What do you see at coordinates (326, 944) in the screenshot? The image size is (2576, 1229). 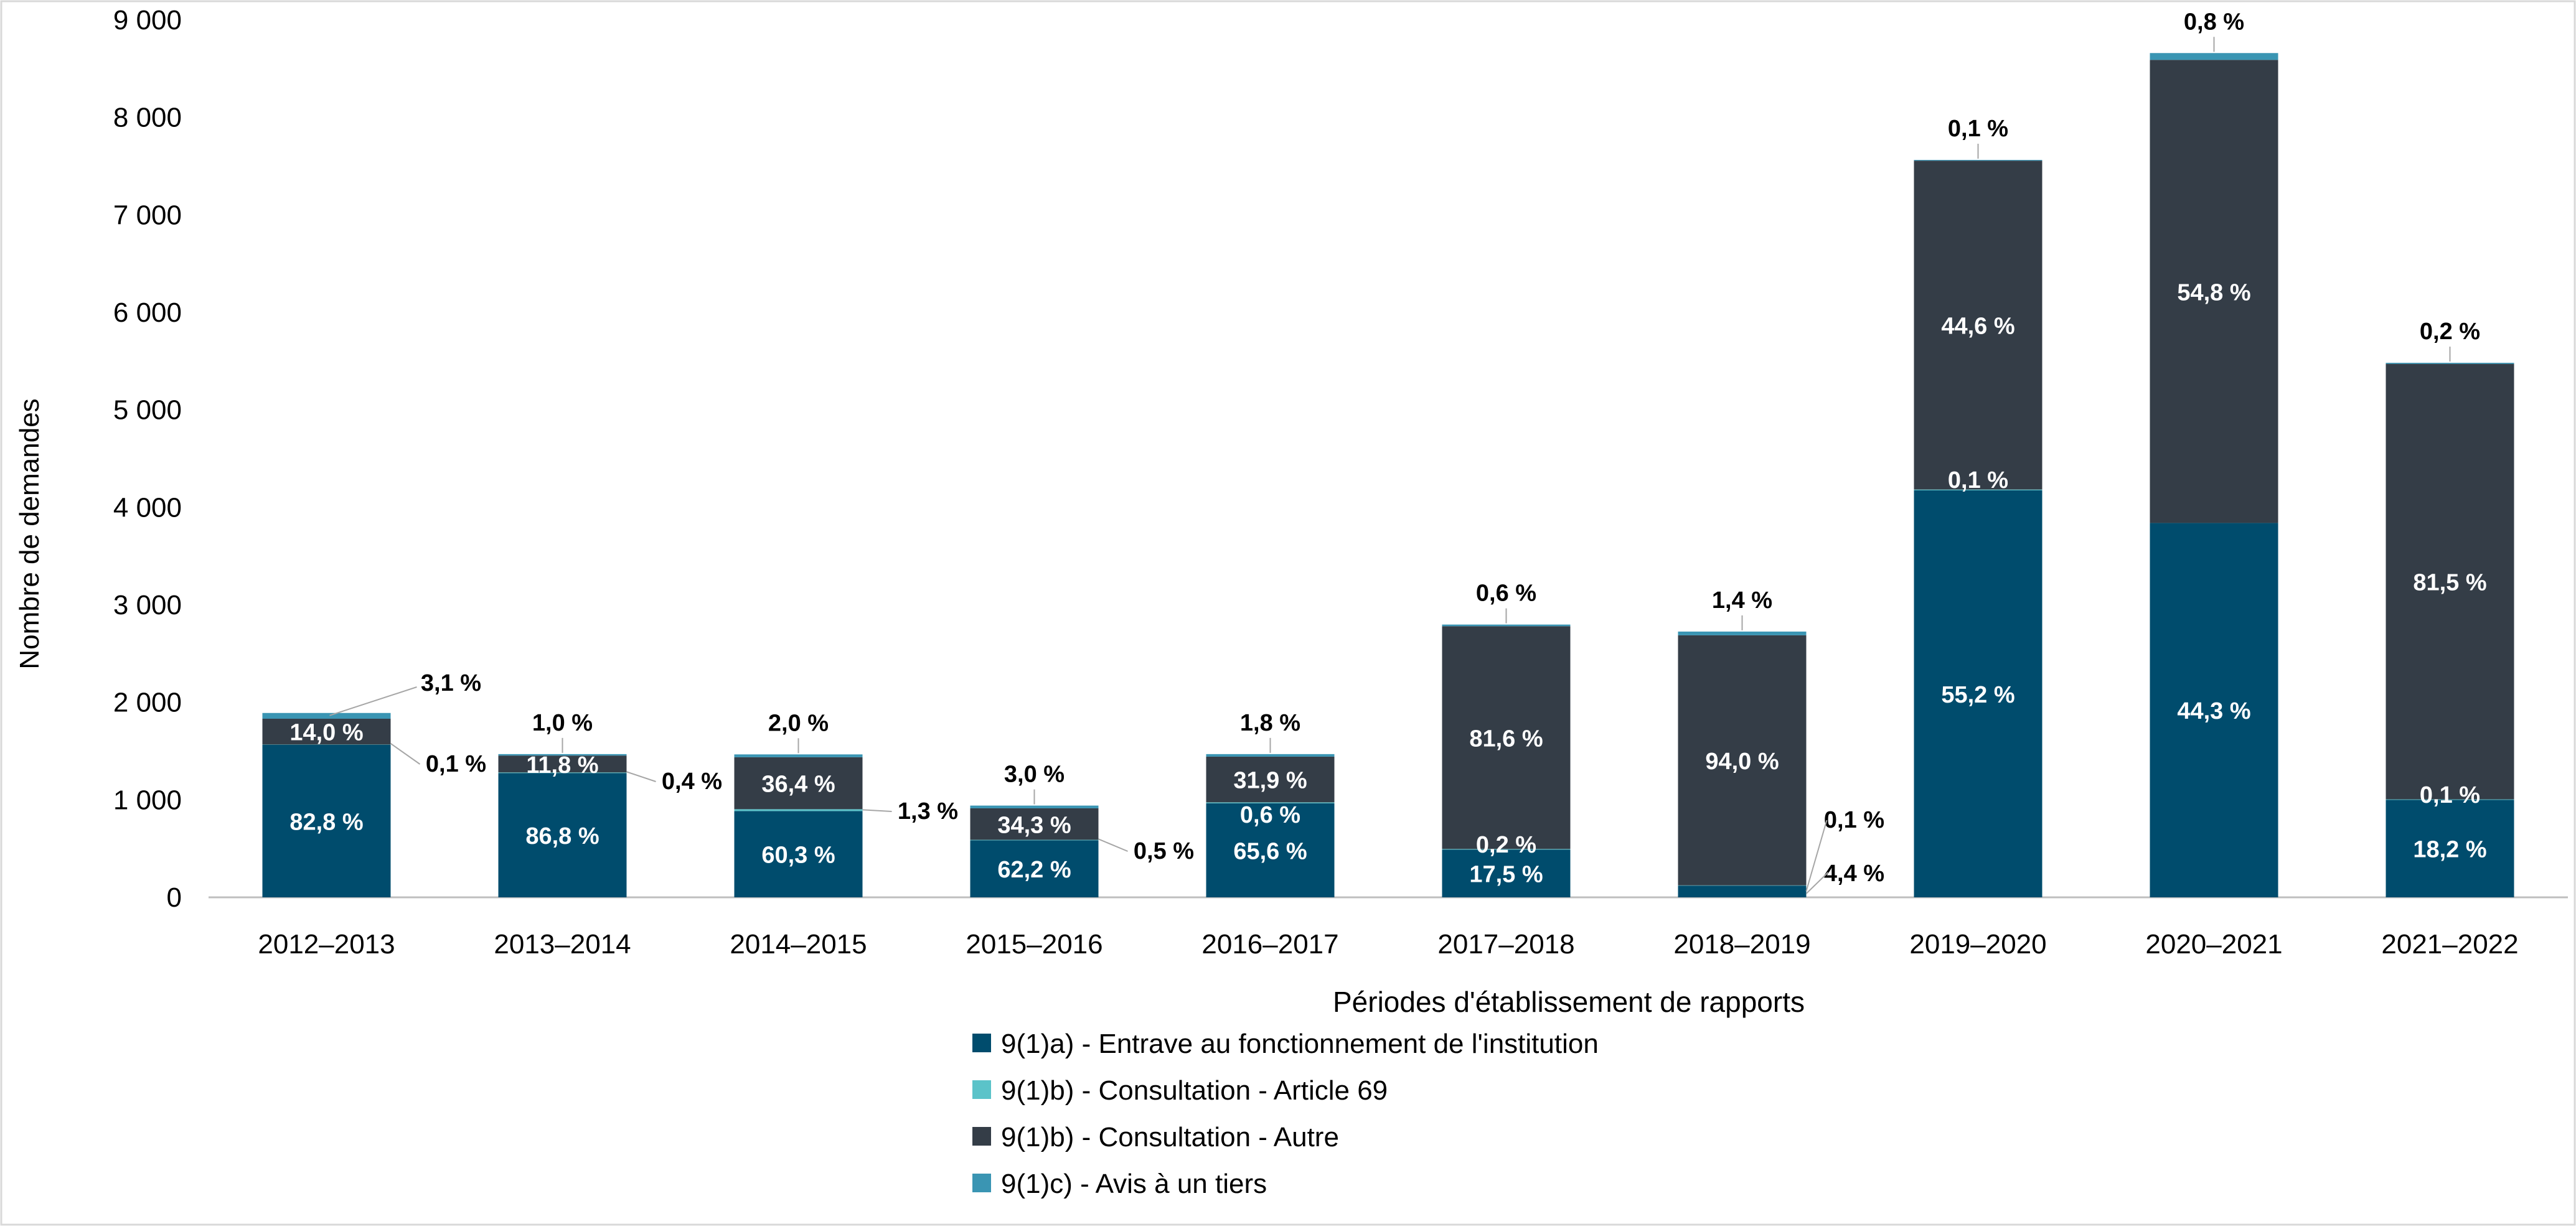 I see `x-tick-label: 2012–2013` at bounding box center [326, 944].